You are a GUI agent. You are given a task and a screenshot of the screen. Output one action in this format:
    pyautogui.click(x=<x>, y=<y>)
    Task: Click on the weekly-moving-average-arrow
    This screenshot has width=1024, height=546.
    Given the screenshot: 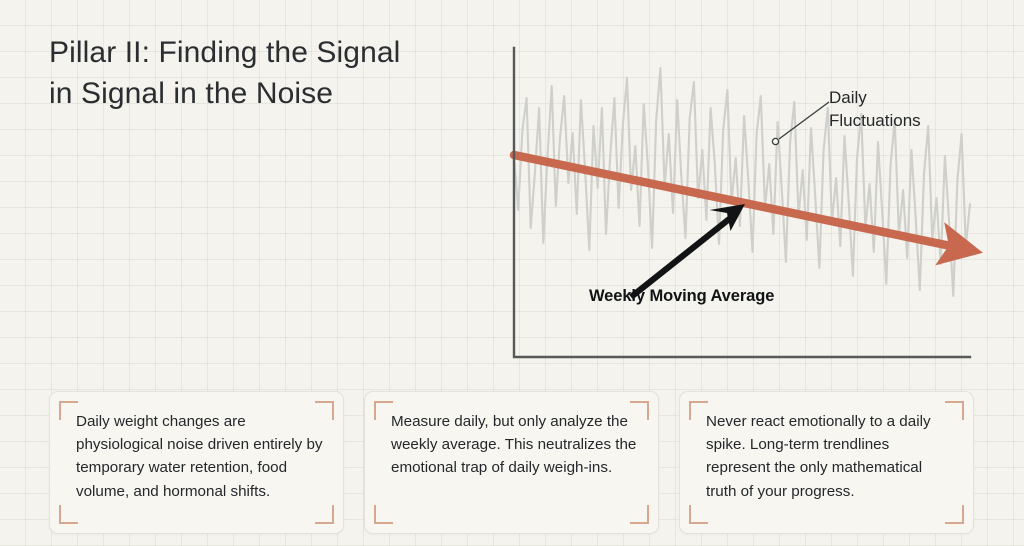 What is the action you would take?
    pyautogui.click(x=746, y=208)
    